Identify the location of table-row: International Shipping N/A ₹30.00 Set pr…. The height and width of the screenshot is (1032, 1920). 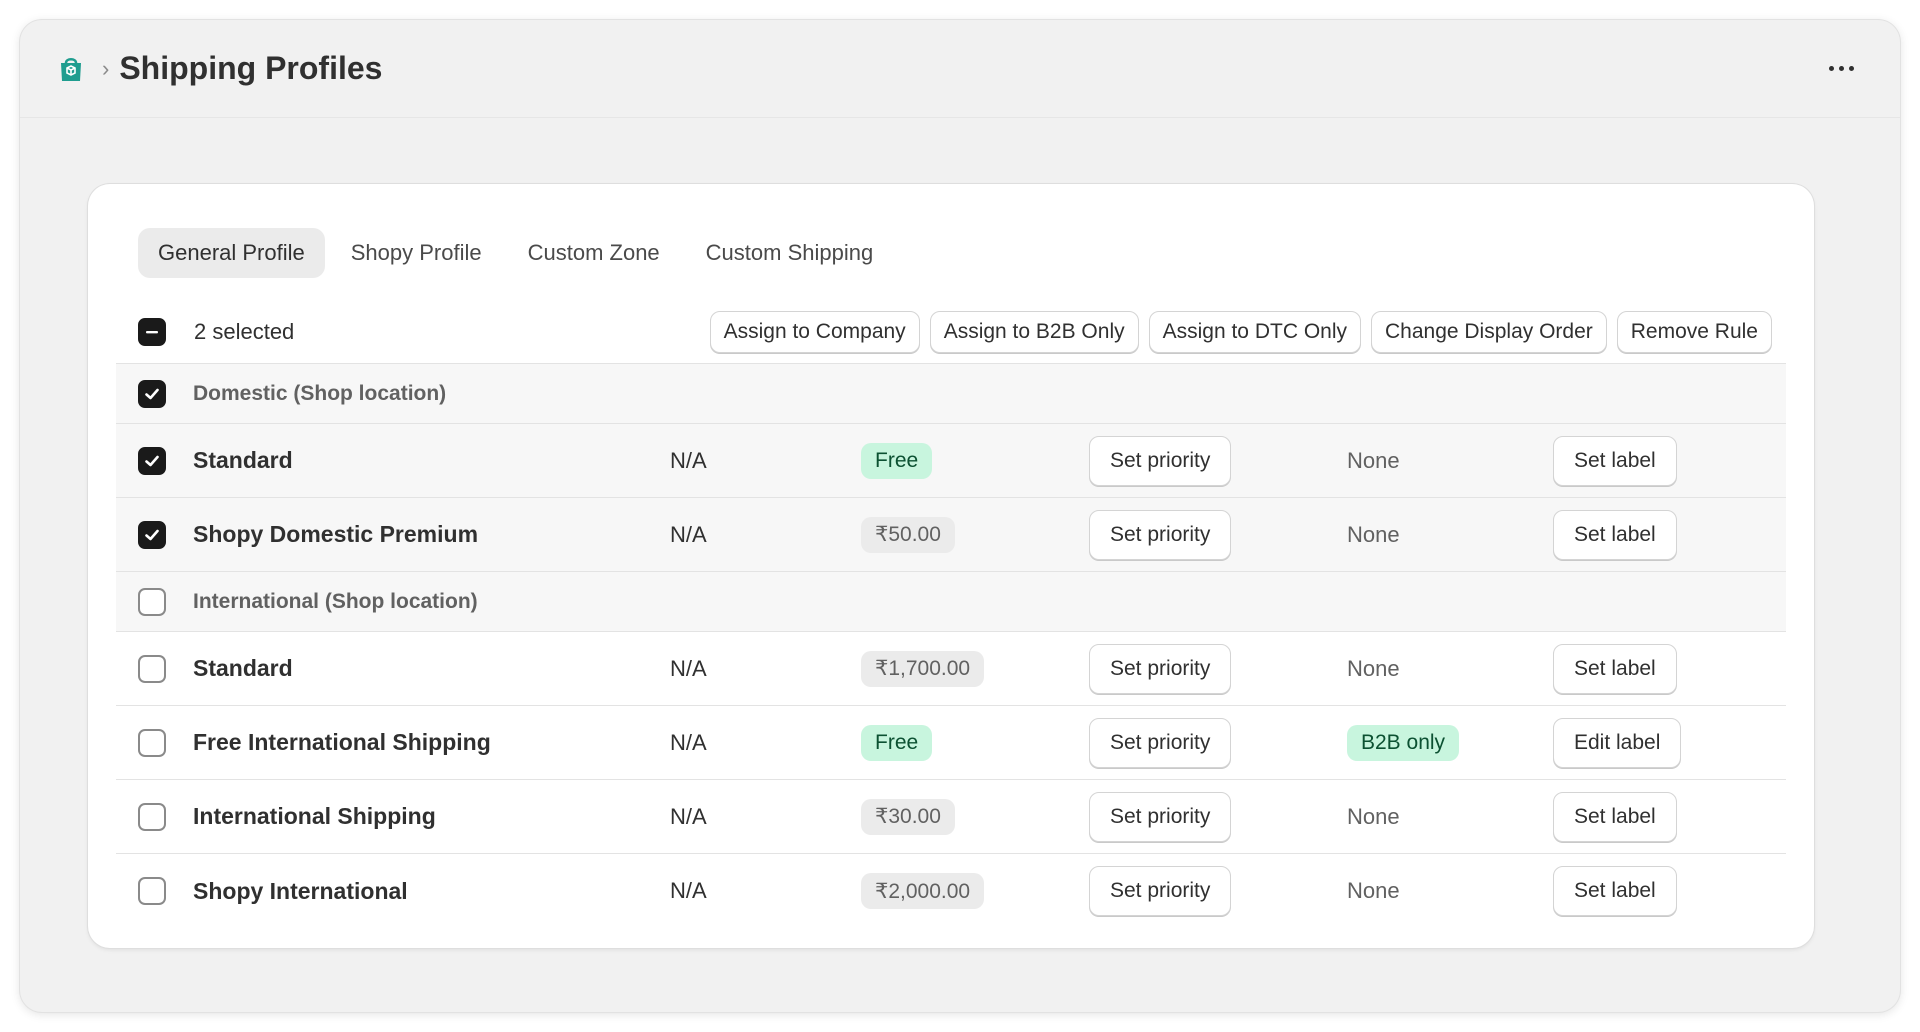
(951, 817).